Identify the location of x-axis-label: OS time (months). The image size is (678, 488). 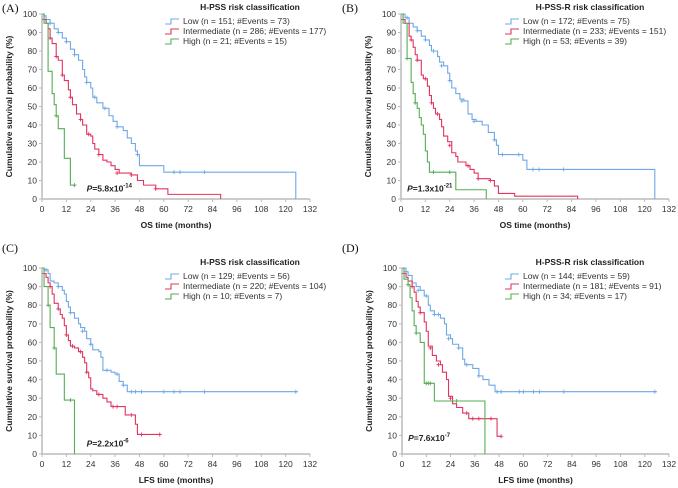
(535, 225).